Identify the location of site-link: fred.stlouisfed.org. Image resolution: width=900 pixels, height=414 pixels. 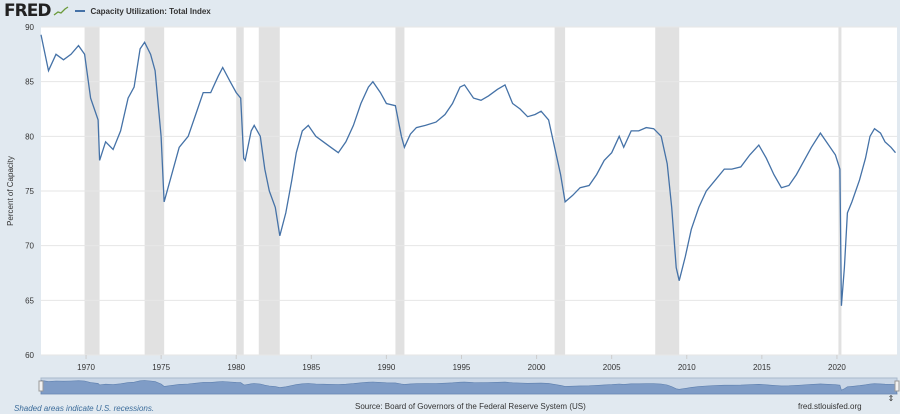
(830, 406).